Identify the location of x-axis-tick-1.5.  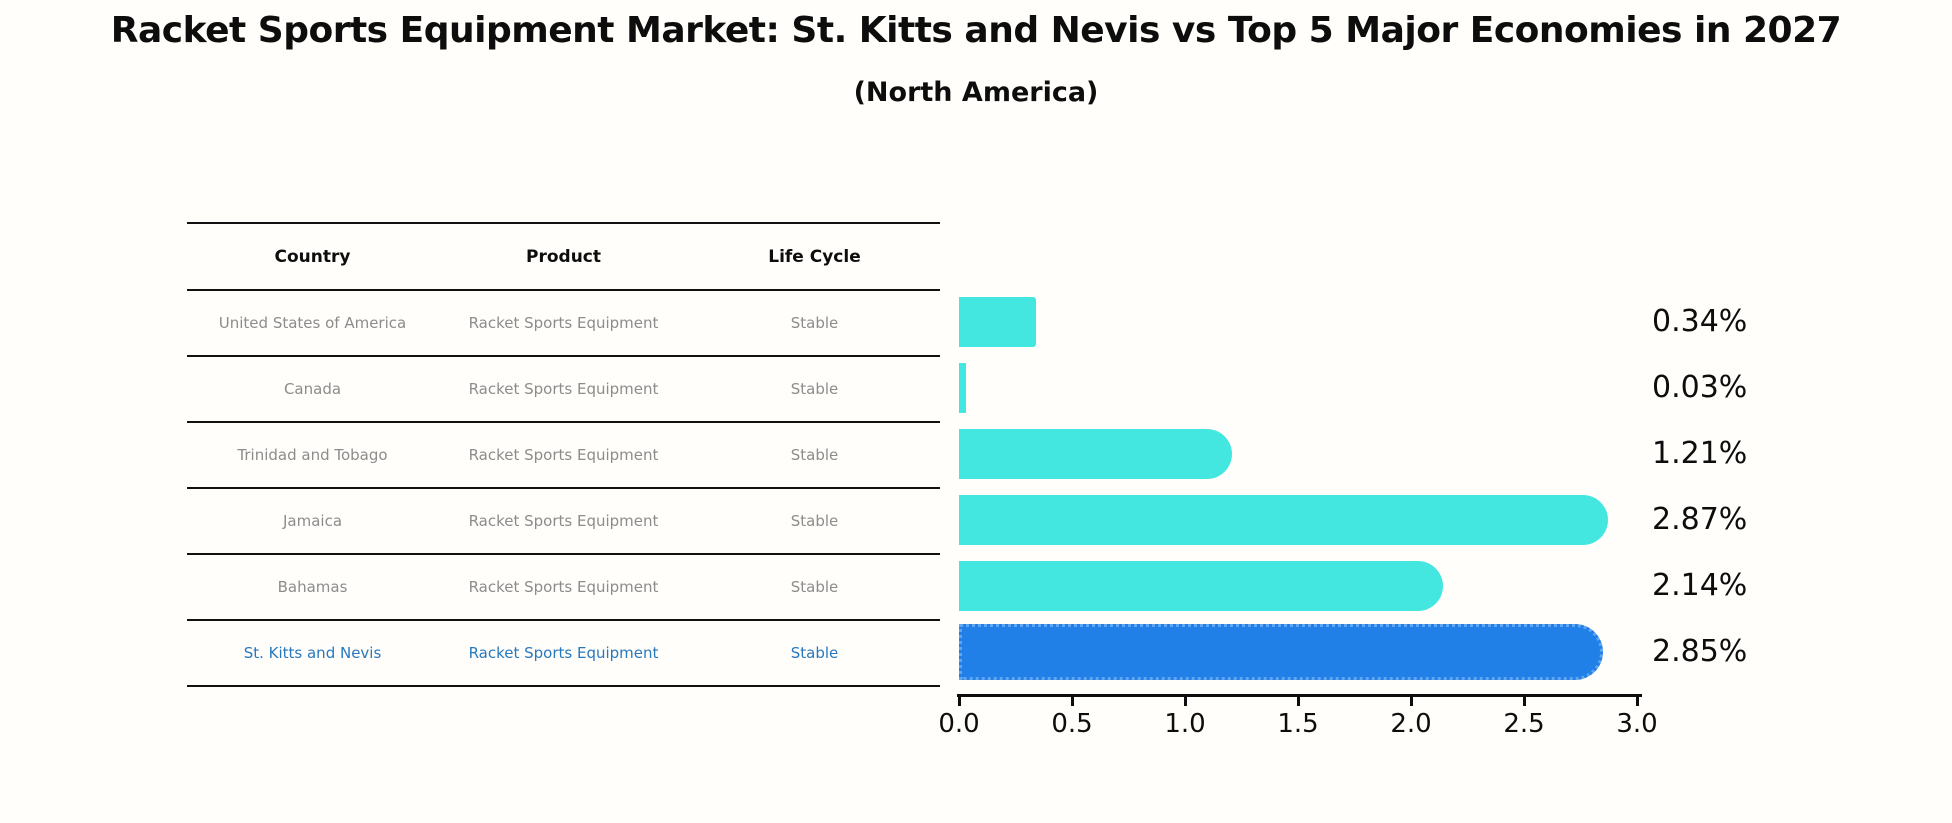
(1298, 701).